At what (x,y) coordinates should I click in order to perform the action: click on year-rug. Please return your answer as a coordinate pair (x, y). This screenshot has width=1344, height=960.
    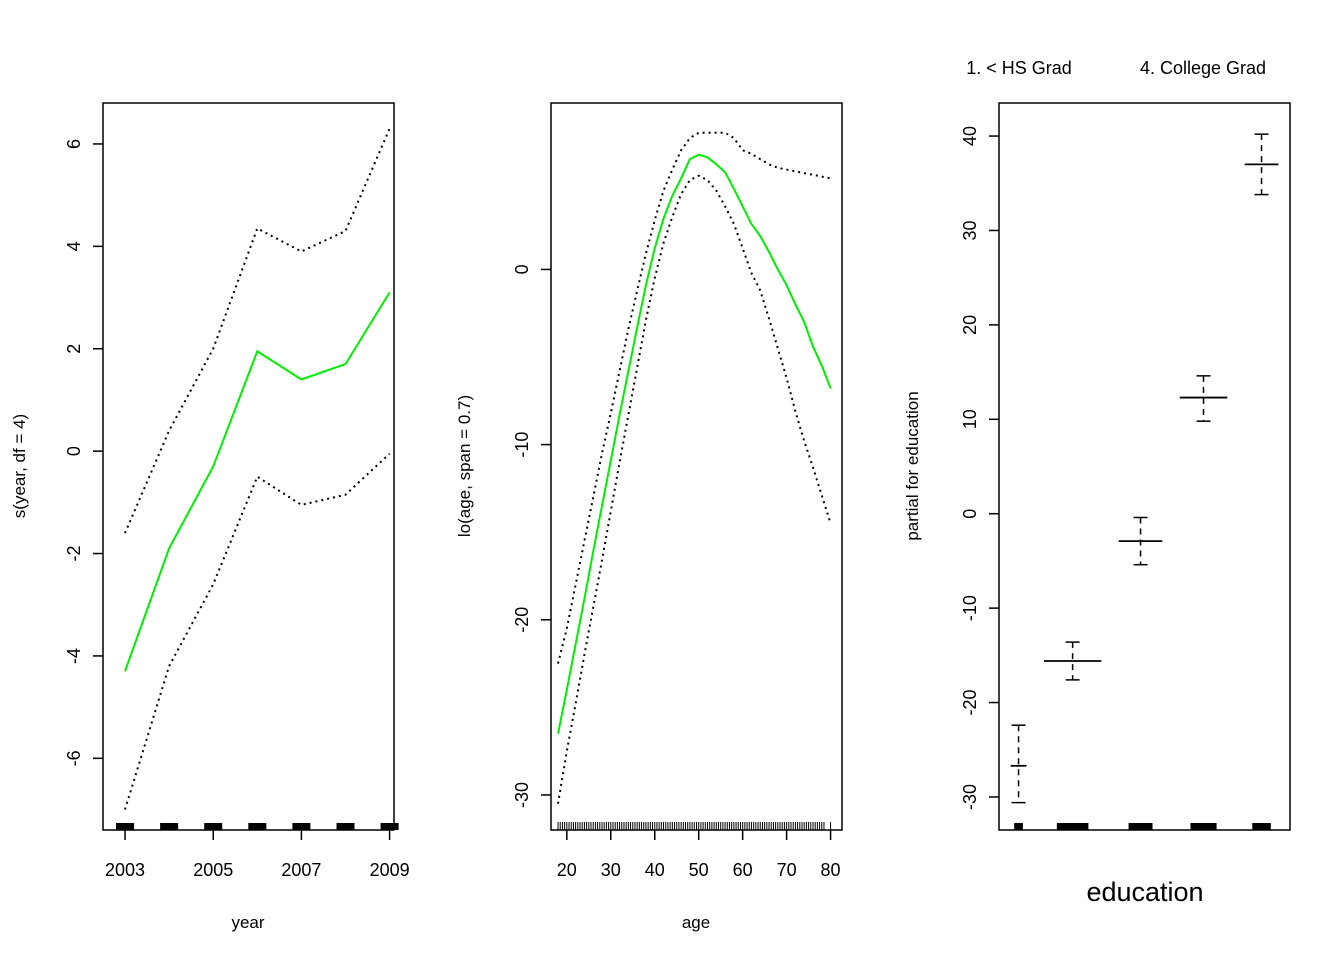
    Looking at the image, I should click on (257, 826).